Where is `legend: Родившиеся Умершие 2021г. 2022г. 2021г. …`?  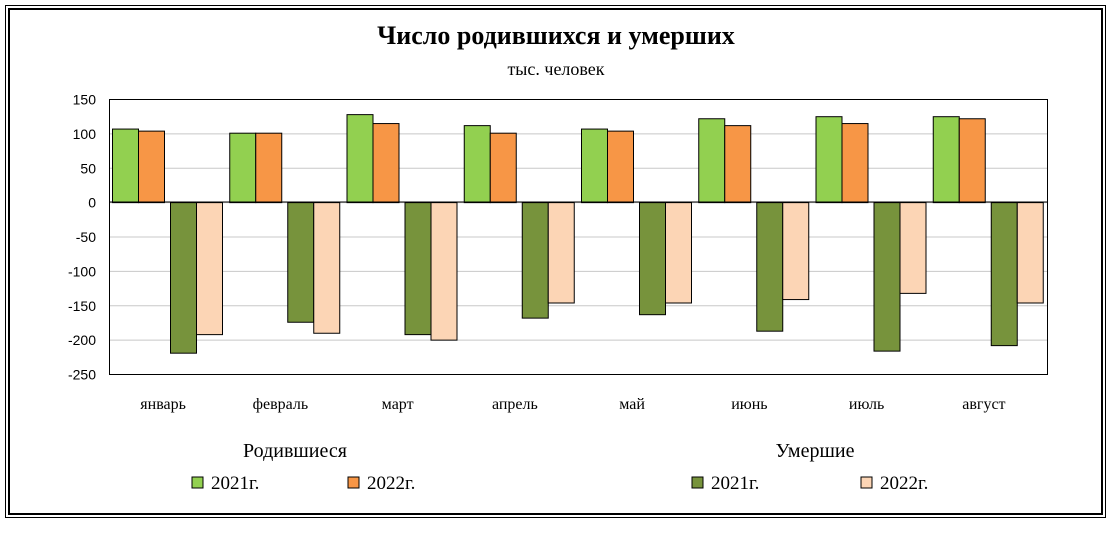
legend: Родившиеся Умершие 2021г. 2022г. 2021г. … is located at coordinates (559, 467).